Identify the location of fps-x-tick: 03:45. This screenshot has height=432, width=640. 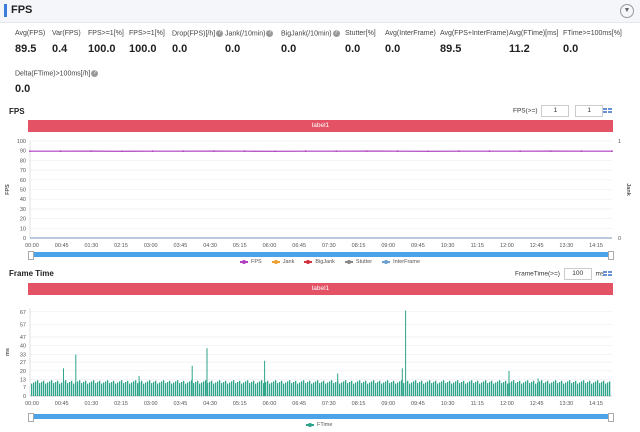
(181, 246).